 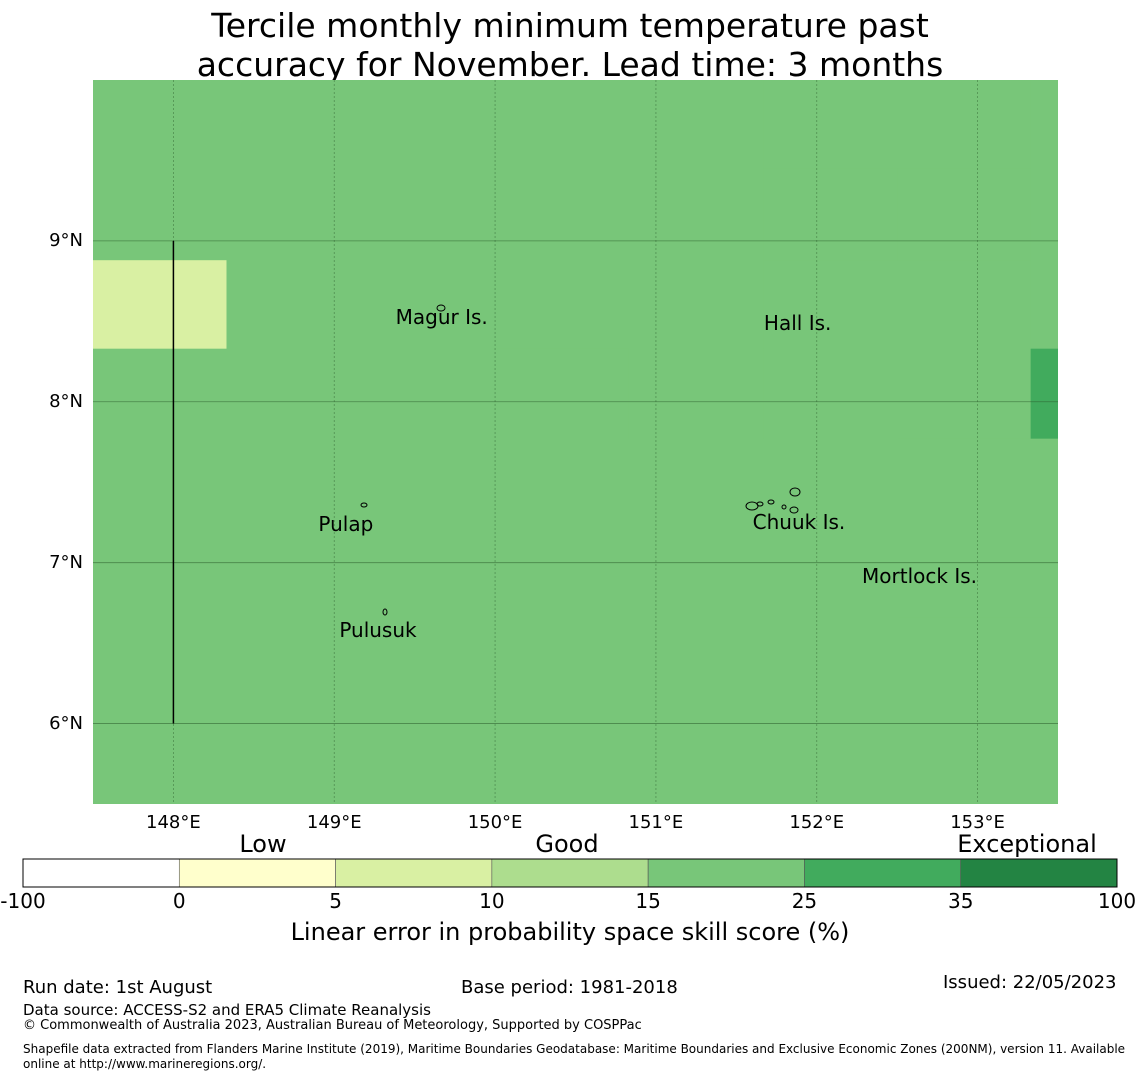 What do you see at coordinates (1117, 901) in the screenshot?
I see `colorbar-tick-label: 100` at bounding box center [1117, 901].